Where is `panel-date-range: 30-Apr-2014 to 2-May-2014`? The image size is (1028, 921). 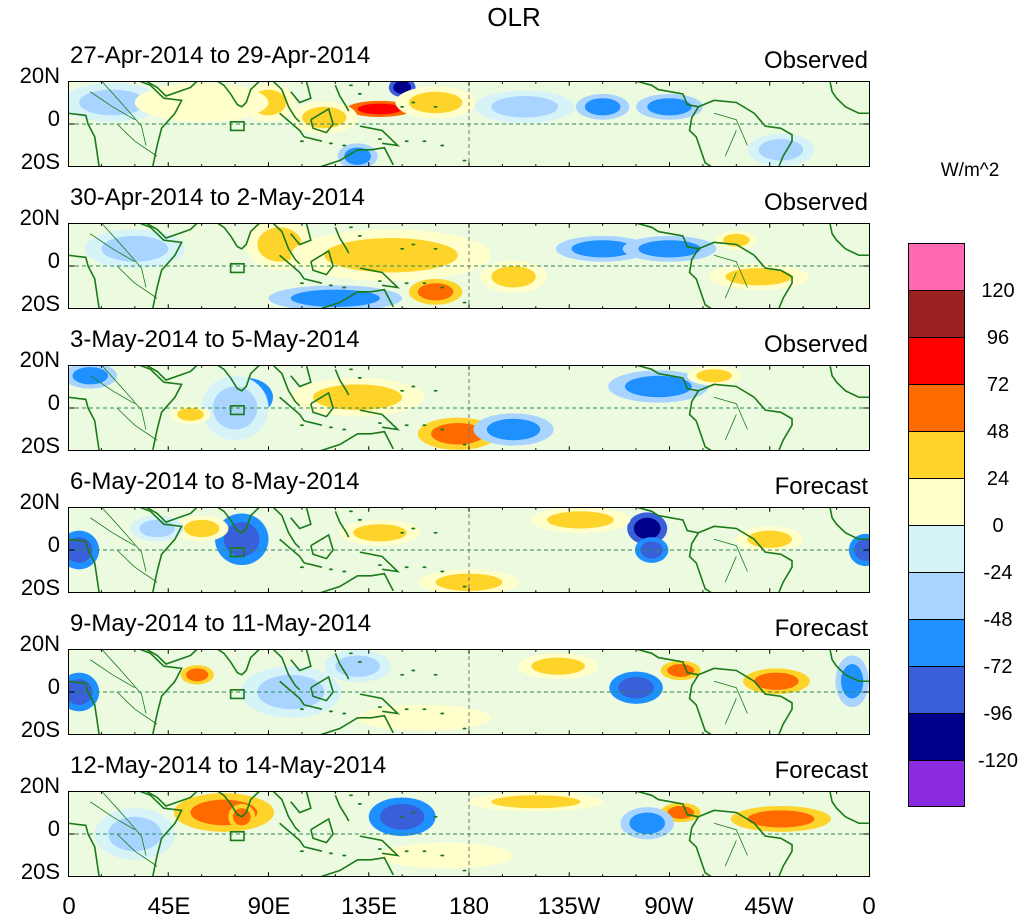 panel-date-range: 30-Apr-2014 to 2-May-2014 is located at coordinates (217, 197).